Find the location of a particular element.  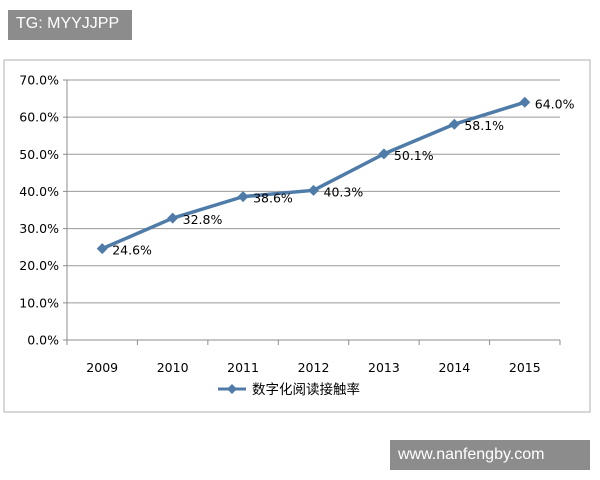

x-axis-ticks: 2009 2010 2011 2012 2013 2014 2015 is located at coordinates (313, 357).